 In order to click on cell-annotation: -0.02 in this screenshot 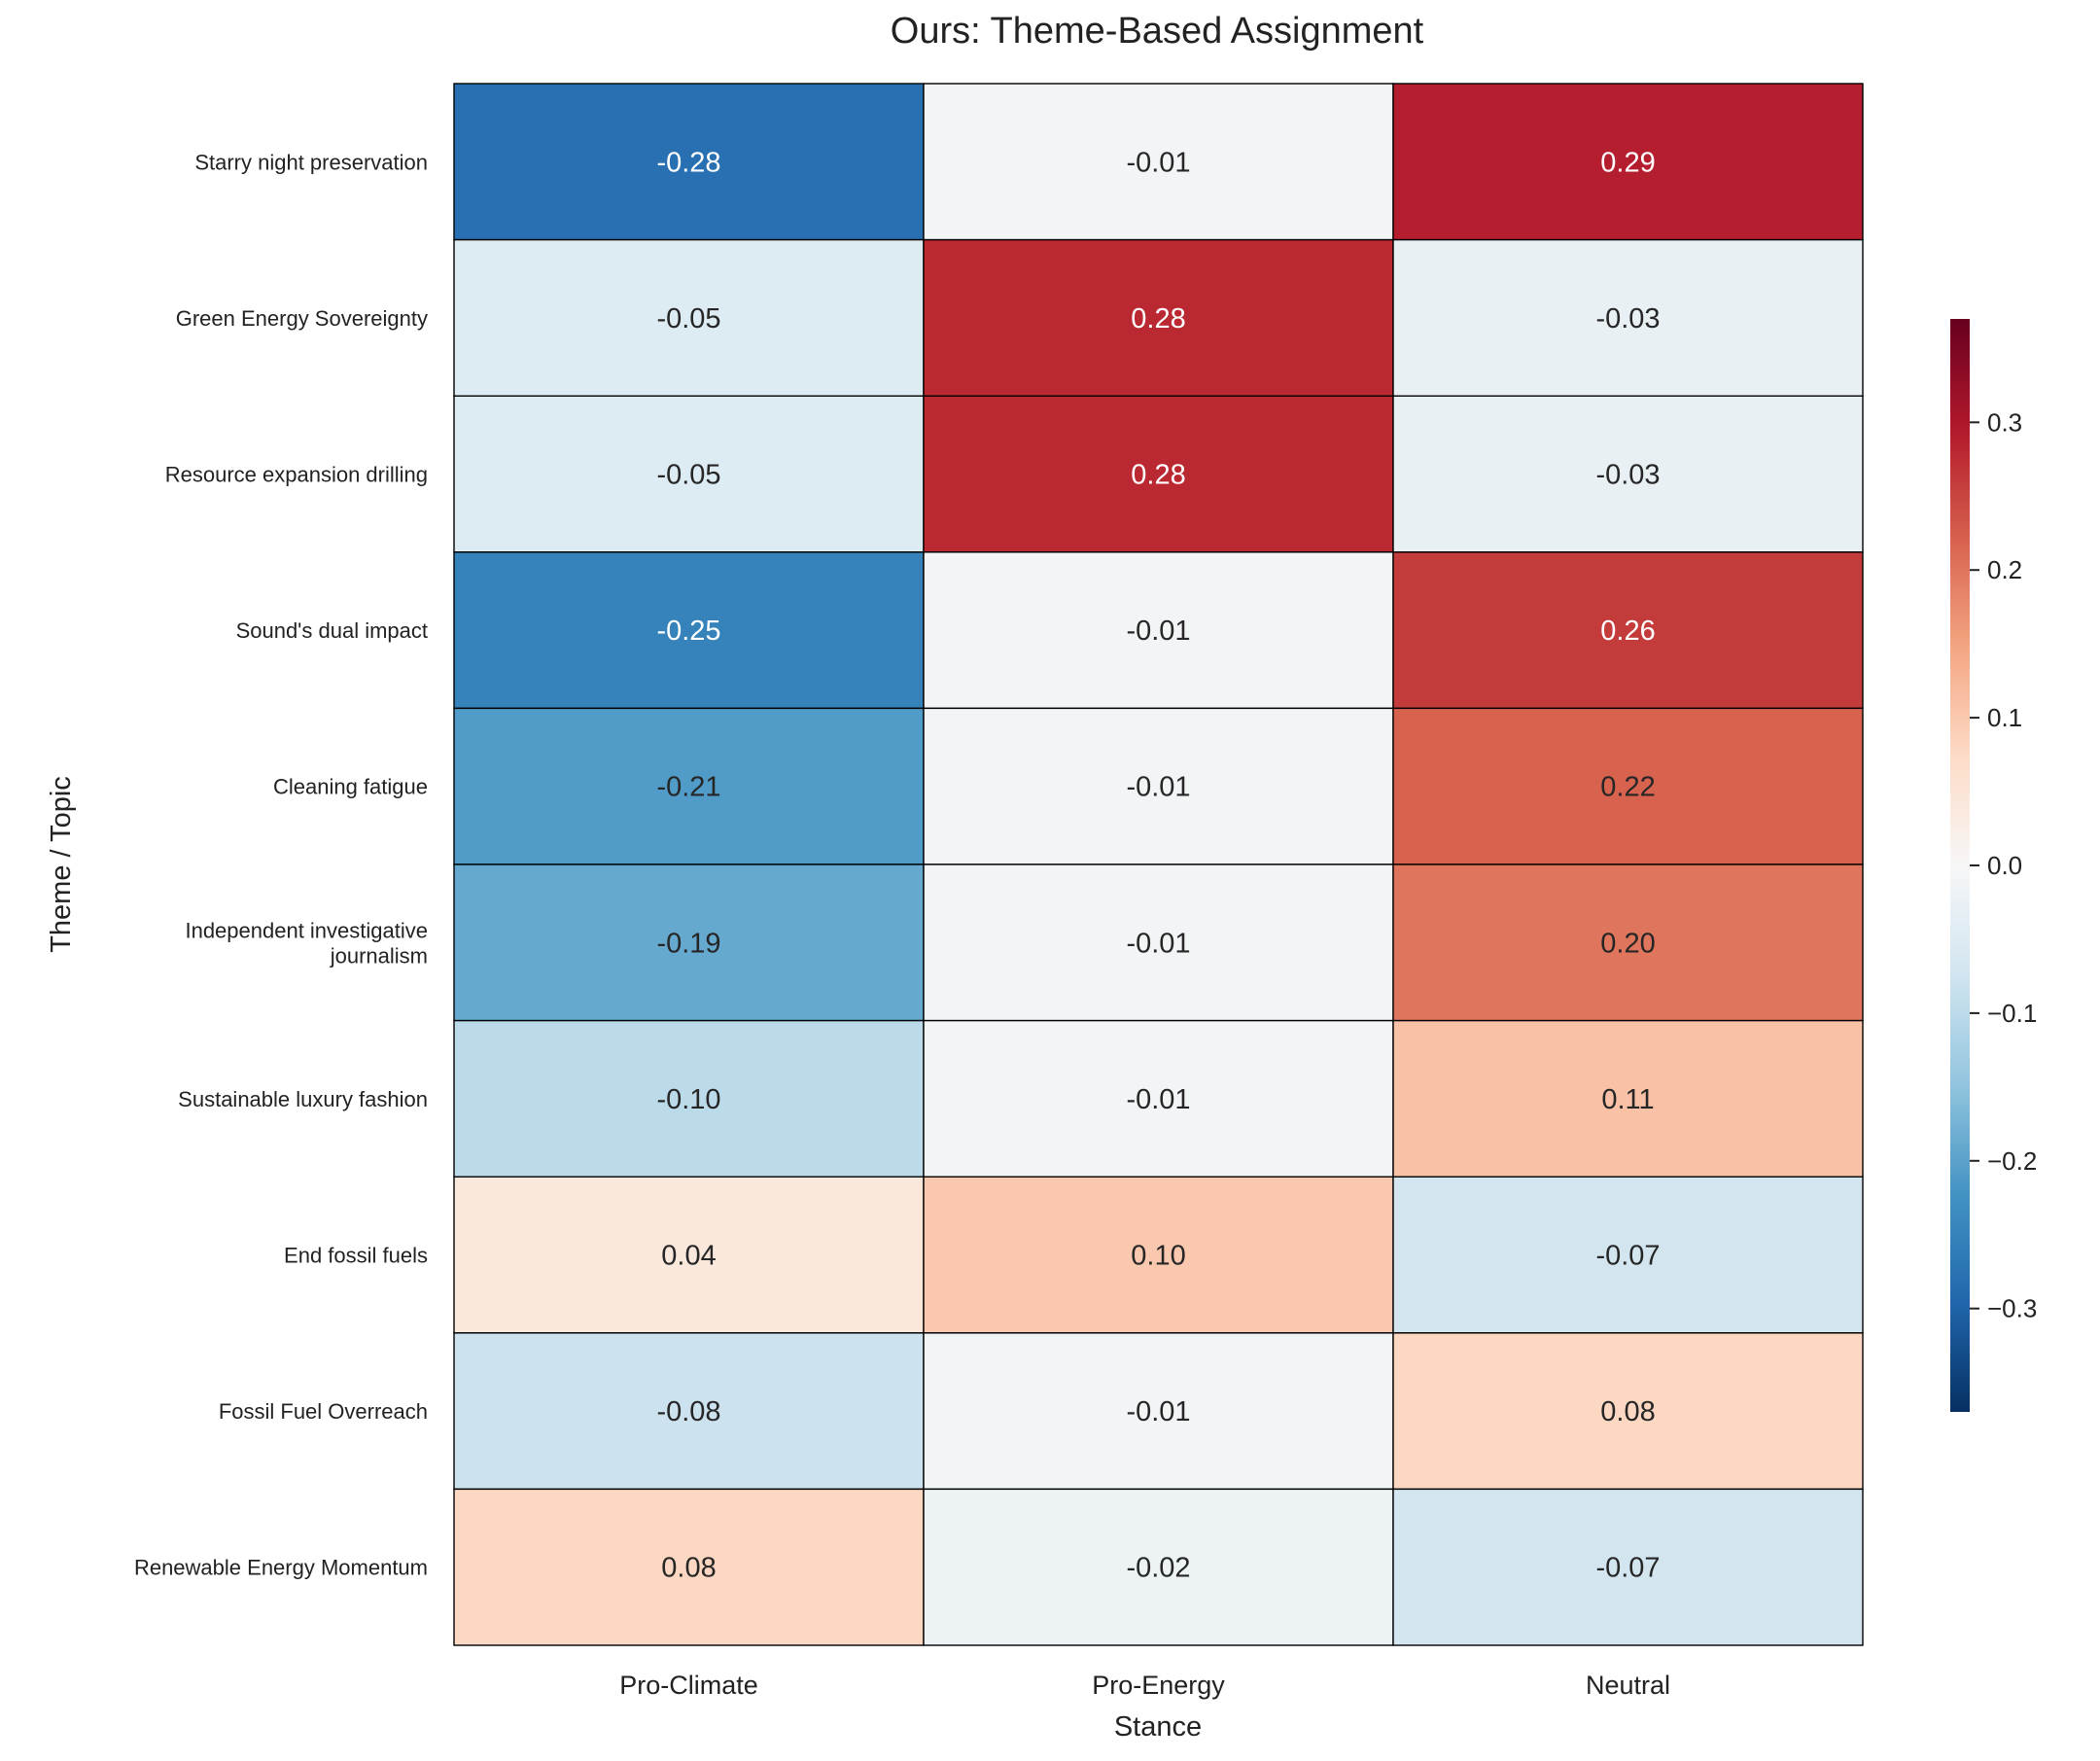, I will do `click(1158, 1568)`.